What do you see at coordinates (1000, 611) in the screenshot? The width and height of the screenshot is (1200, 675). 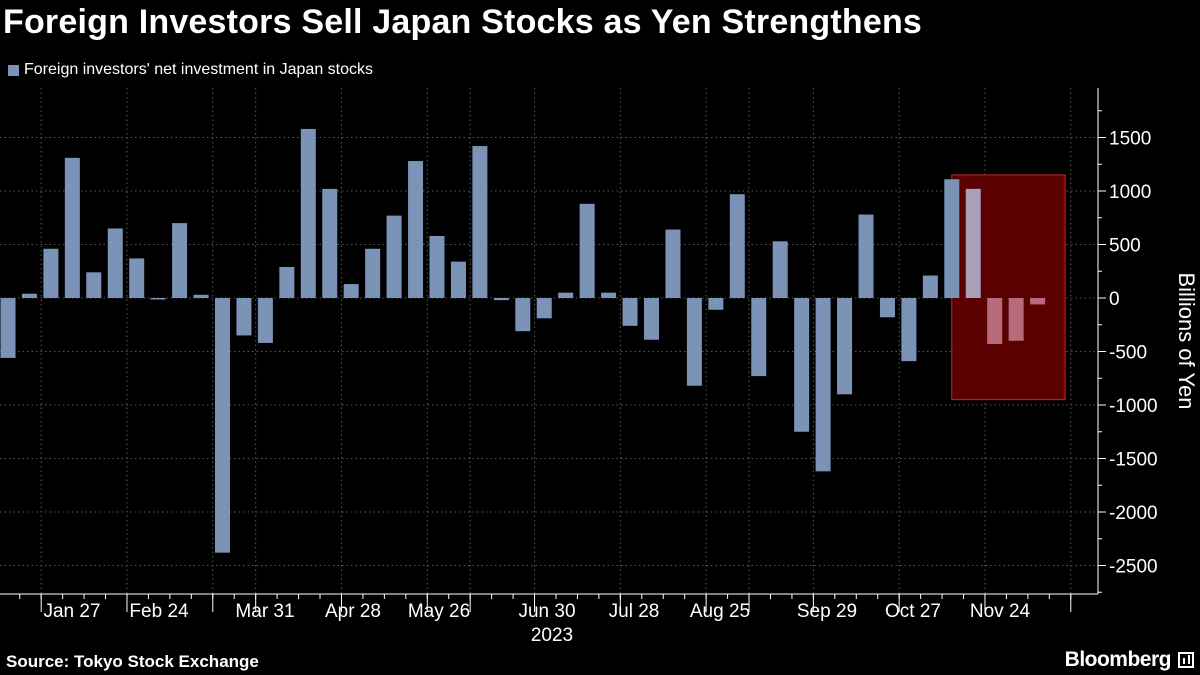 I see `x-tick-label: Nov 24` at bounding box center [1000, 611].